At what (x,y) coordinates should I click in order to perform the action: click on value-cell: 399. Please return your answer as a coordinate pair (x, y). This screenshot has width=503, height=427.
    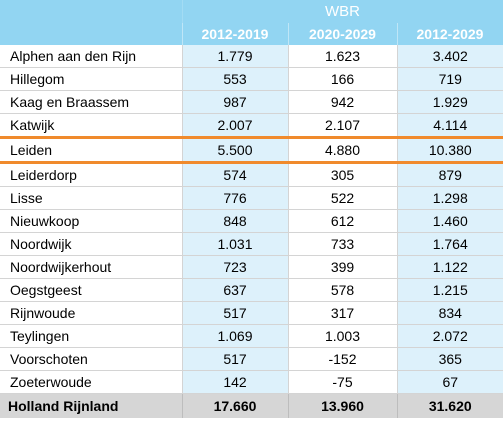
    Looking at the image, I should click on (343, 267).